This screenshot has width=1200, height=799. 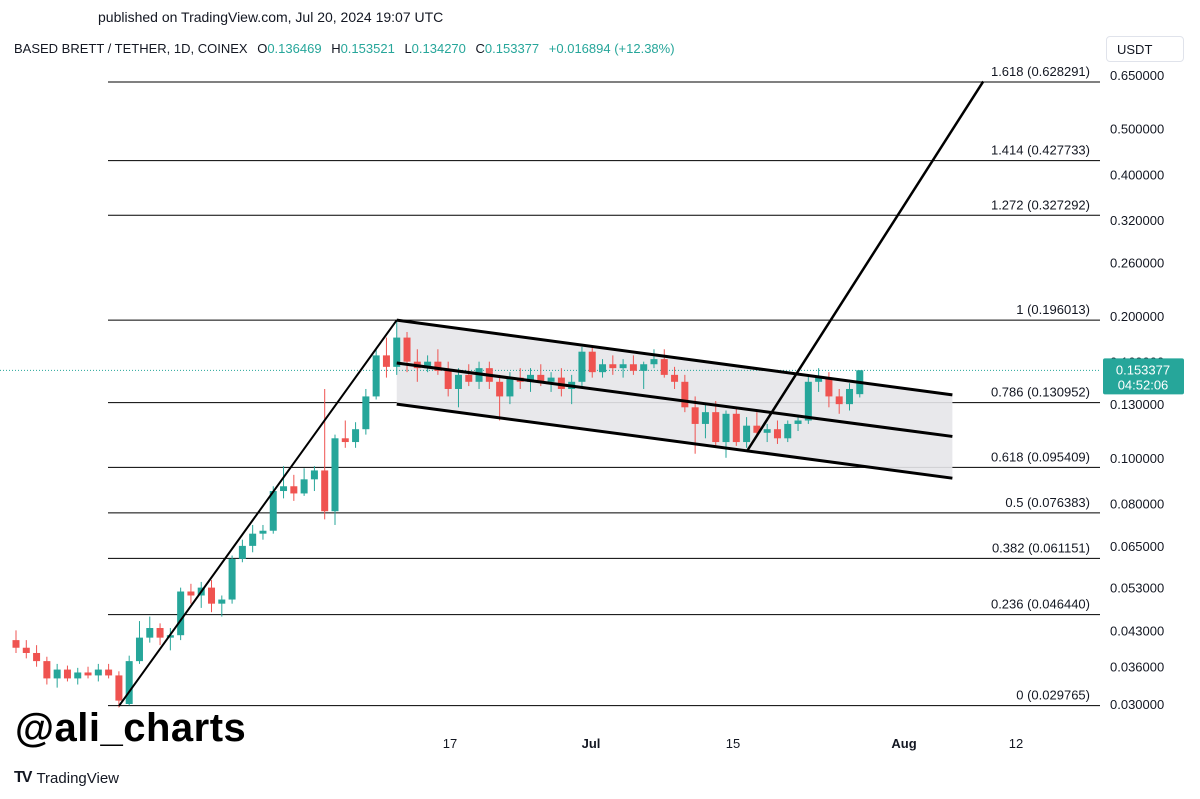 I want to click on y-tick-label: 0.065000, so click(x=1137, y=546).